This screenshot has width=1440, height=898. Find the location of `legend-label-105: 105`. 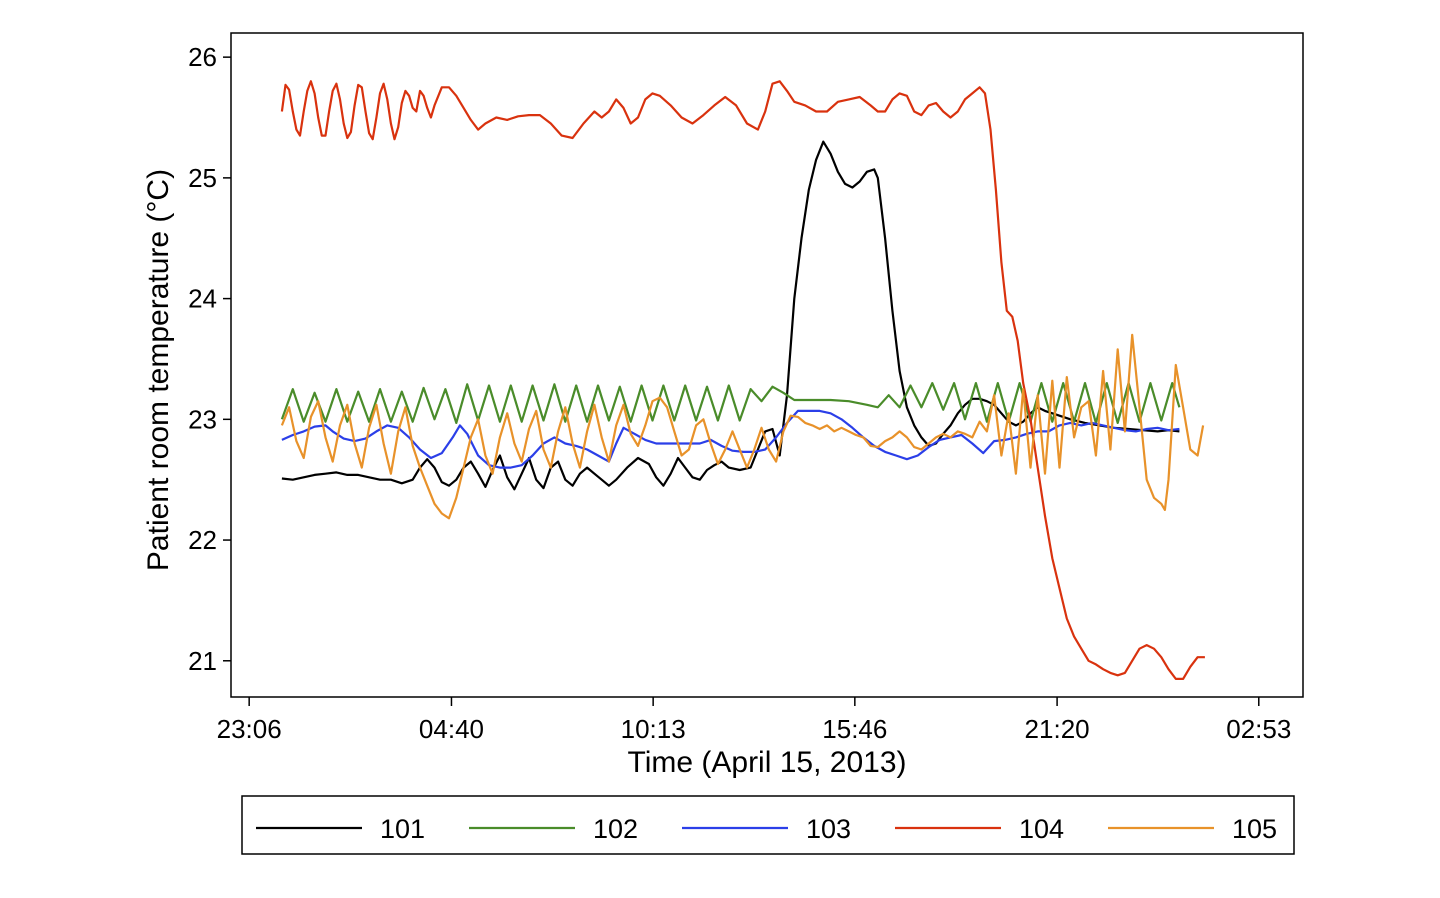

legend-label-105: 105 is located at coordinates (1254, 829).